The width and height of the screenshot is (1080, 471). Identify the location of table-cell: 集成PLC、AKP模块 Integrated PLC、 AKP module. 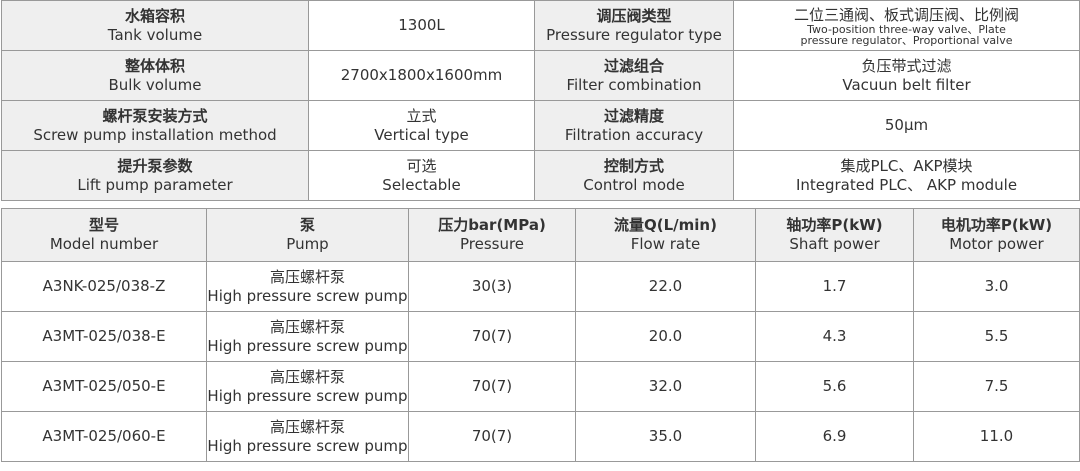
(906, 175).